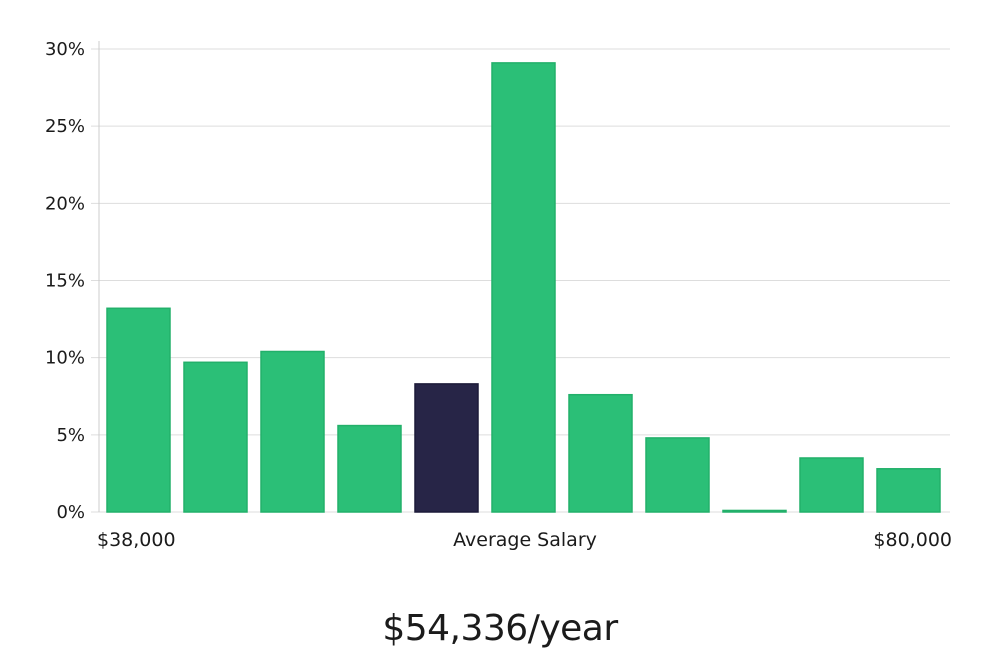 The height and width of the screenshot is (660, 1000). I want to click on x-label-average: Average Salary, so click(525, 540).